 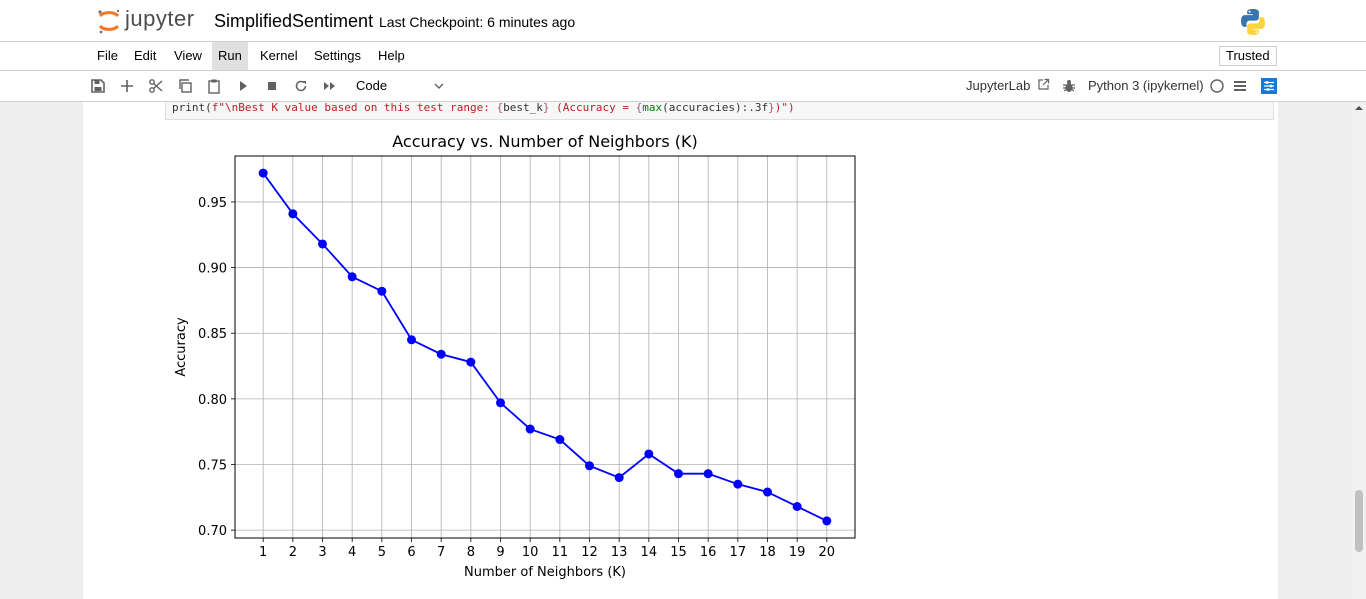 What do you see at coordinates (127, 86) in the screenshot?
I see `add-cell-icon` at bounding box center [127, 86].